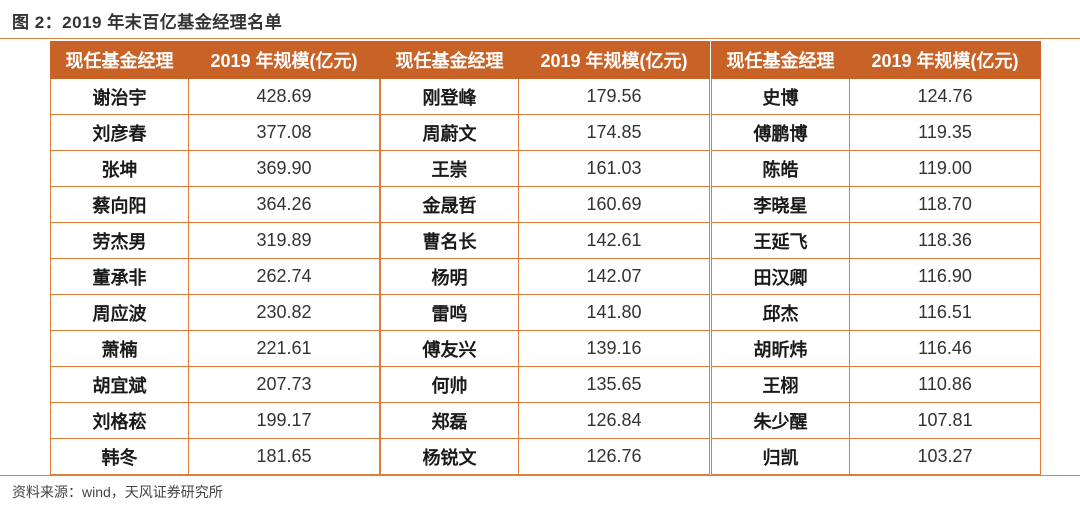 This screenshot has height=509, width=1080. Describe the element at coordinates (117, 492) in the screenshot. I see `source-note: 资料来源：wind，天风证券研究所` at that location.